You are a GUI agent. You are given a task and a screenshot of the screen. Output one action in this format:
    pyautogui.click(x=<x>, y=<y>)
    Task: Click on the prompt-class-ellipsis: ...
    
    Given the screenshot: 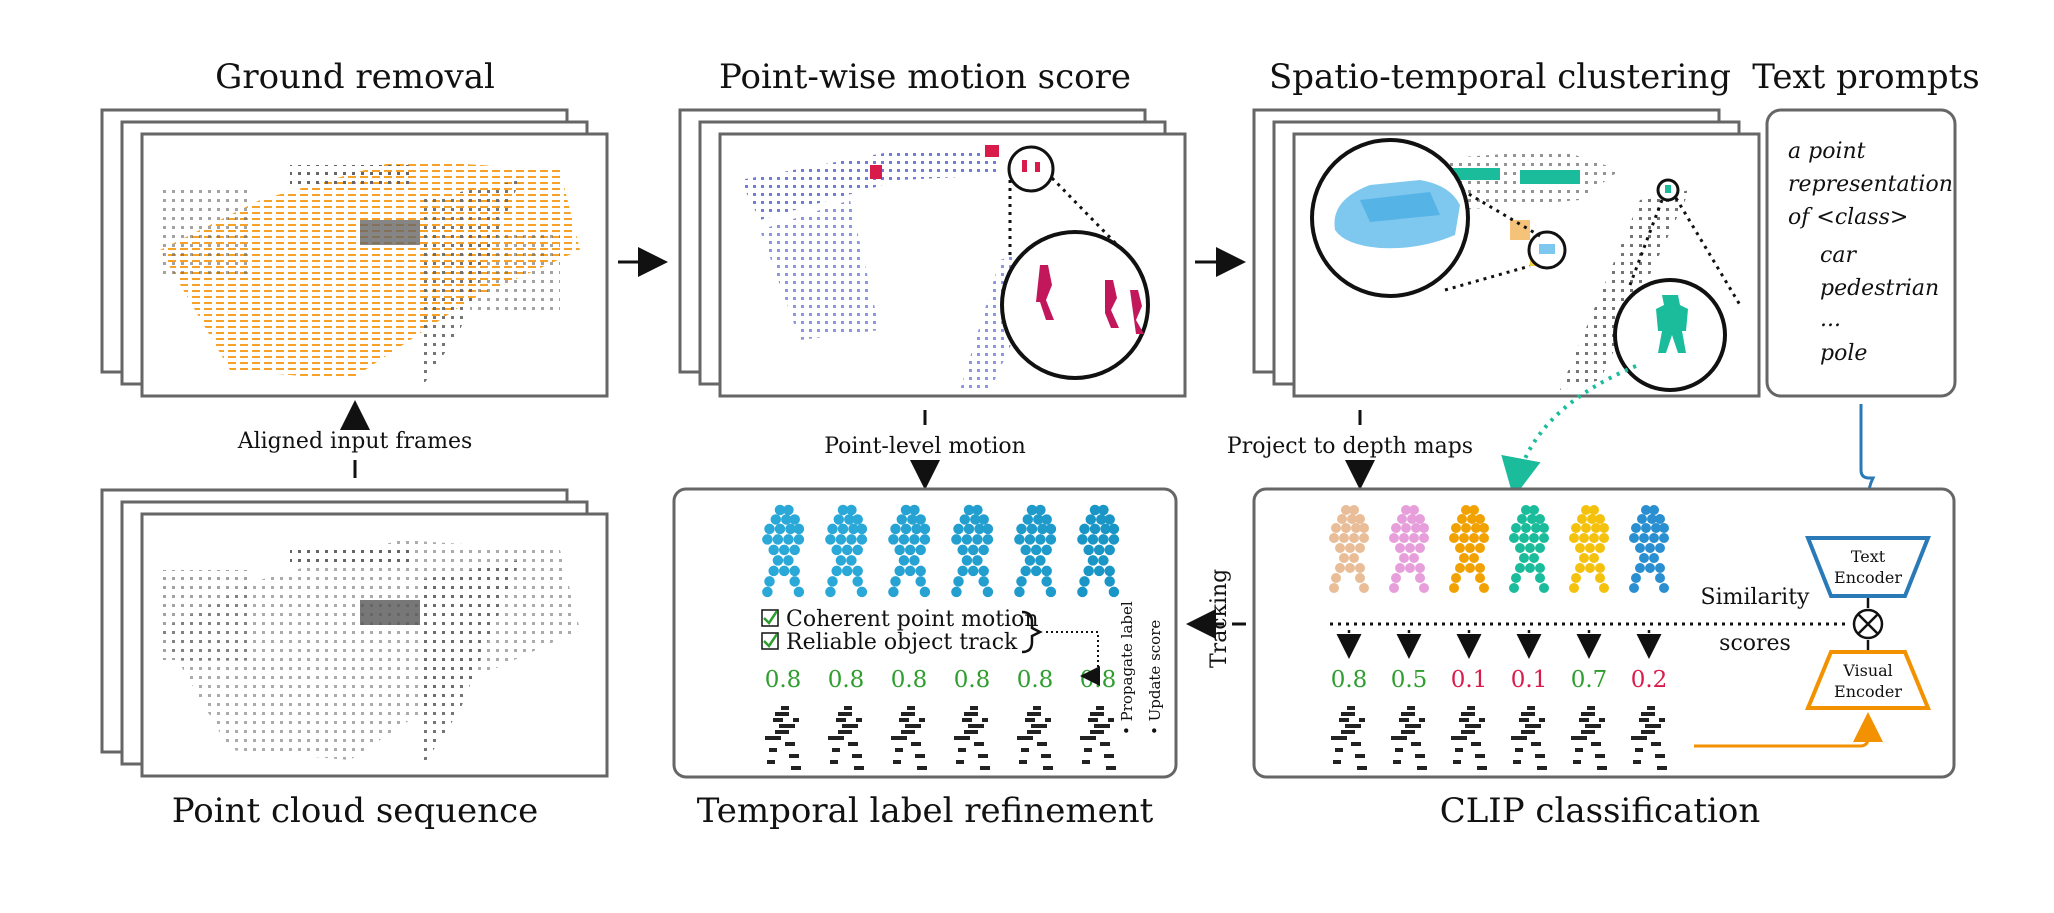 What is the action you would take?
    pyautogui.click(x=1830, y=319)
    